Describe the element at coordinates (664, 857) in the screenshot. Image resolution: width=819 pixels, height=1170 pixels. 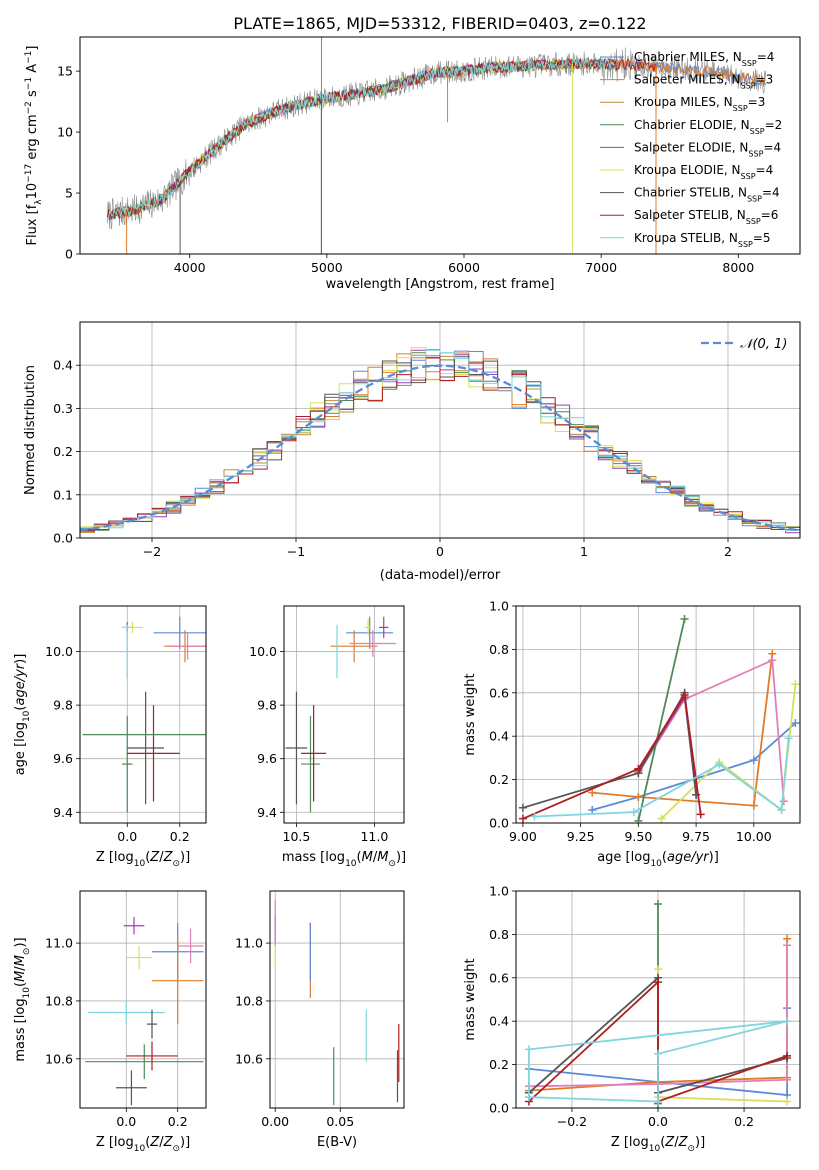
I see `weight_vs_age-xlabel-part: (` at that location.